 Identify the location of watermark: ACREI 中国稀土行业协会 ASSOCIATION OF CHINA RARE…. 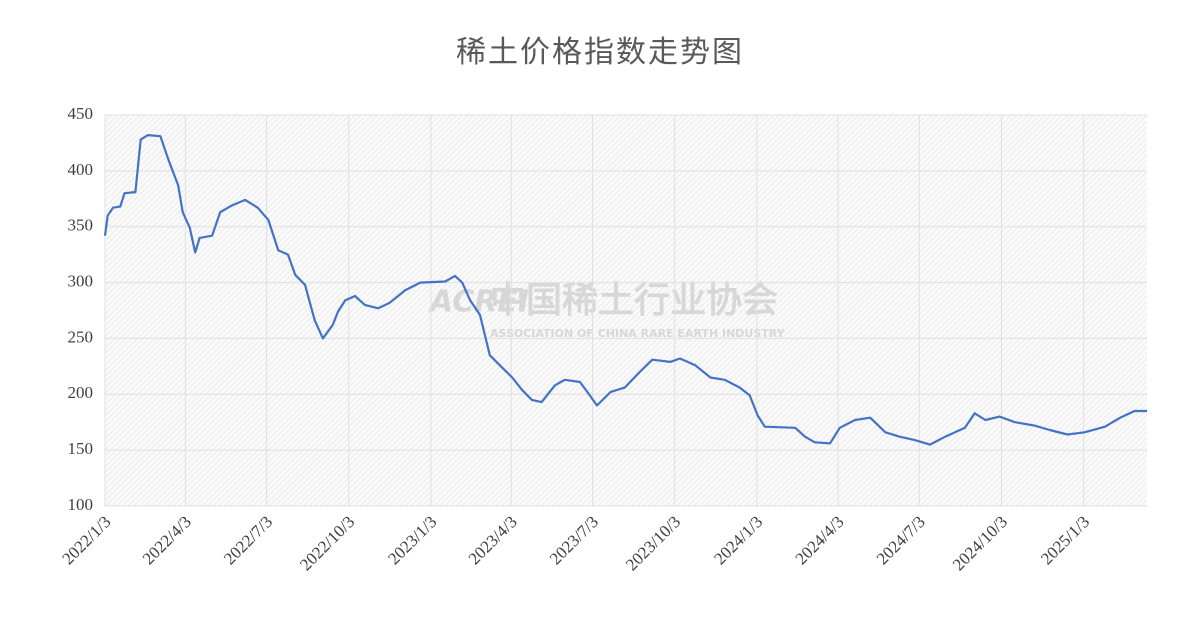
(607, 310).